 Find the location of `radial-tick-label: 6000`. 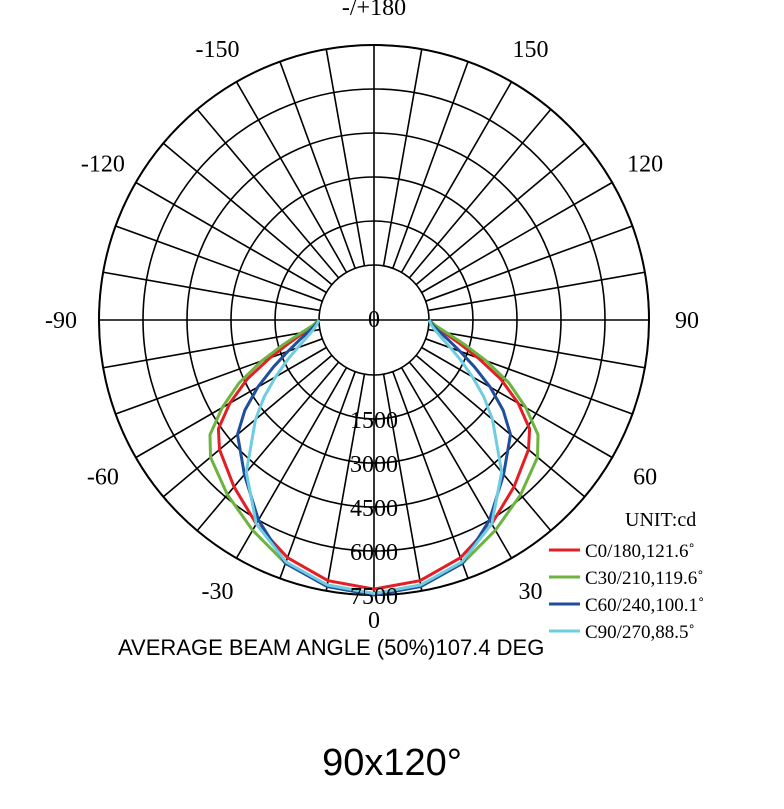

radial-tick-label: 6000 is located at coordinates (374, 553).